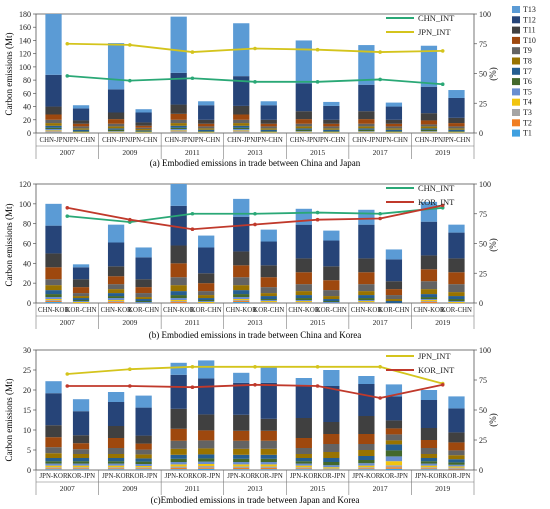  I want to click on category-label: CHN-JPN, so click(429, 140).